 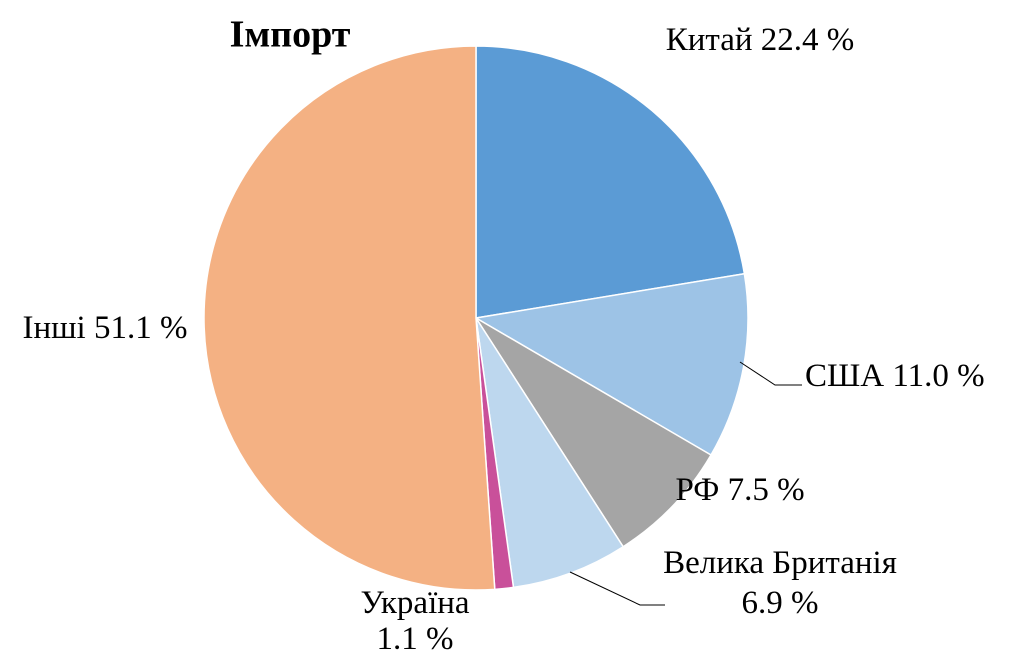 I want to click on data-label: РФ 7.5 %, so click(x=739, y=490).